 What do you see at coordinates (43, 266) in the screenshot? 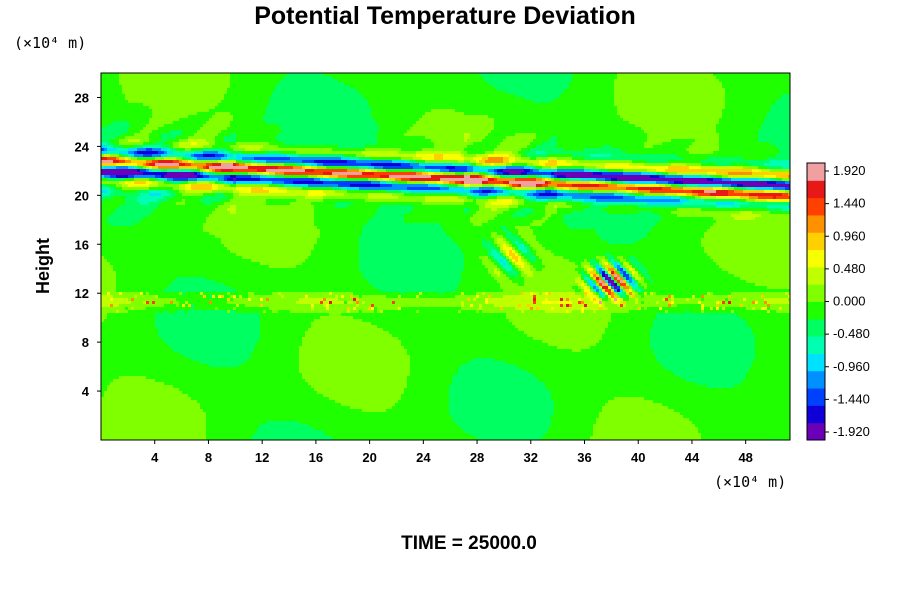
I see `y-axis-label: Height` at bounding box center [43, 266].